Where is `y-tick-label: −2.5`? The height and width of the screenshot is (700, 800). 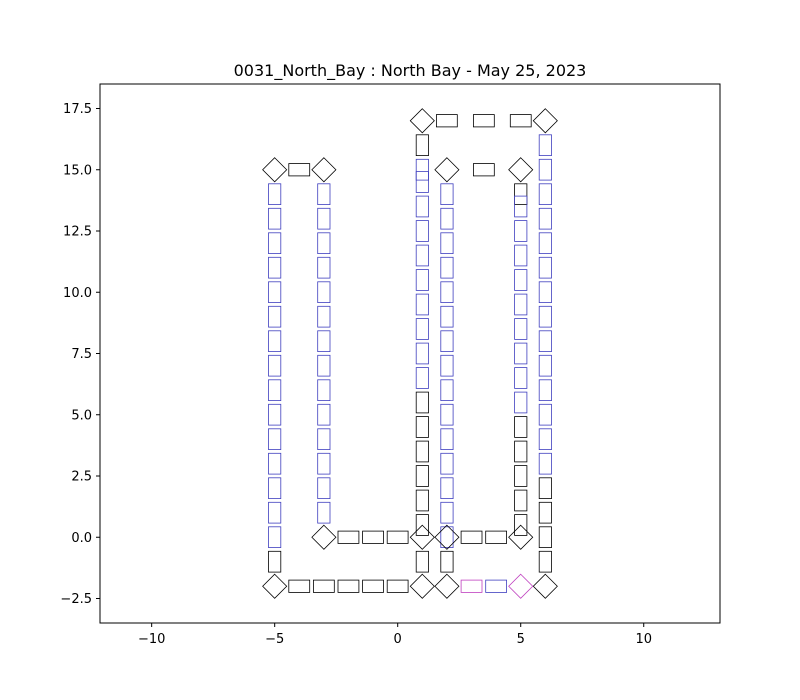
y-tick-label: −2.5 is located at coordinates (76, 599).